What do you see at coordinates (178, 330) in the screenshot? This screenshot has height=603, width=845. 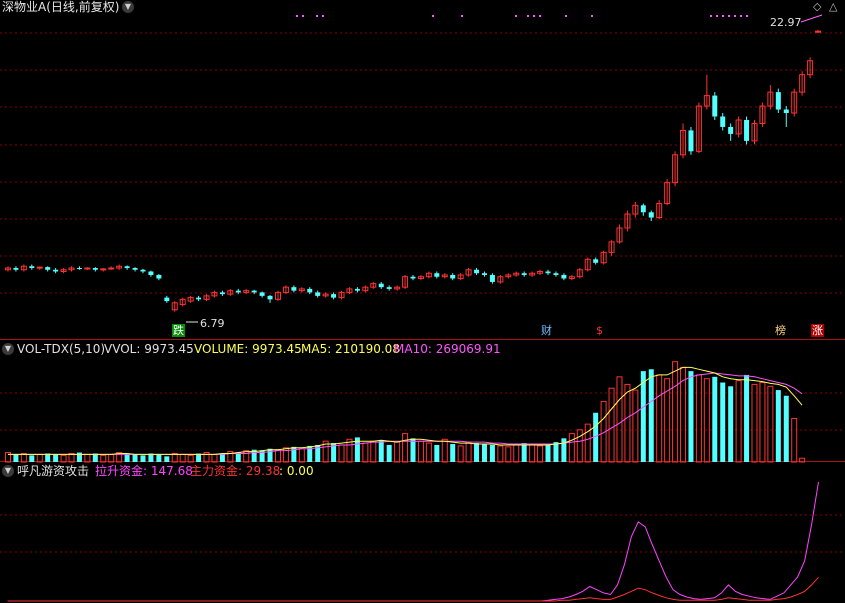 I see `die-marker: 跌` at bounding box center [178, 330].